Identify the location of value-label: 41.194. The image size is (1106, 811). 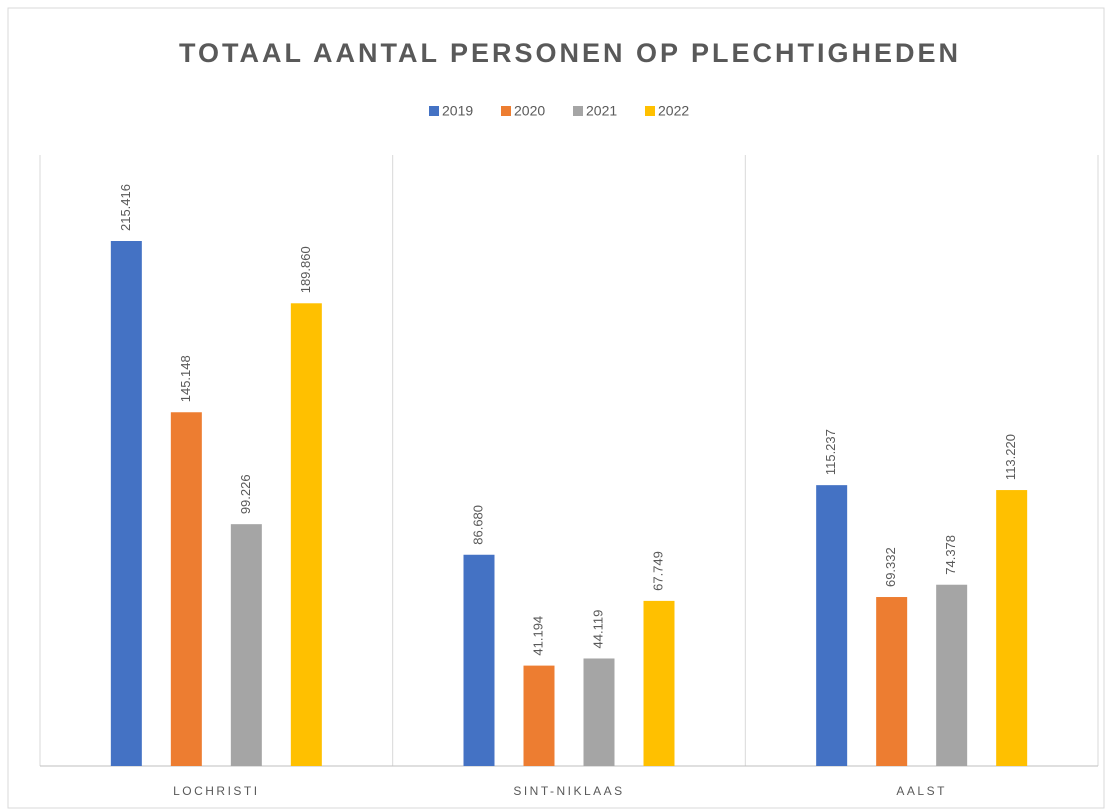
(537, 636).